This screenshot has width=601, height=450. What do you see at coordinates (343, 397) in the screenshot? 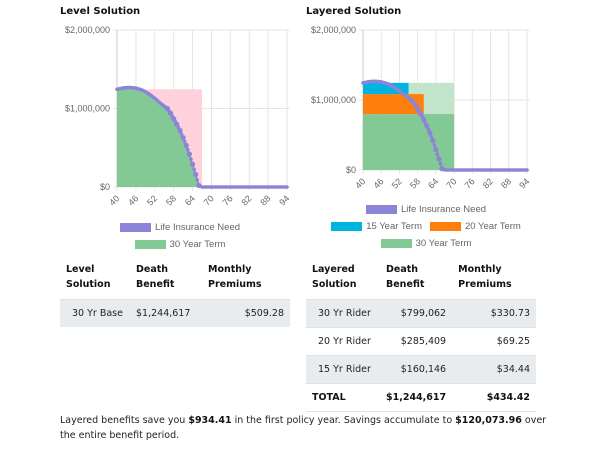
I see `cell-total-label: TOTAL` at bounding box center [343, 397].